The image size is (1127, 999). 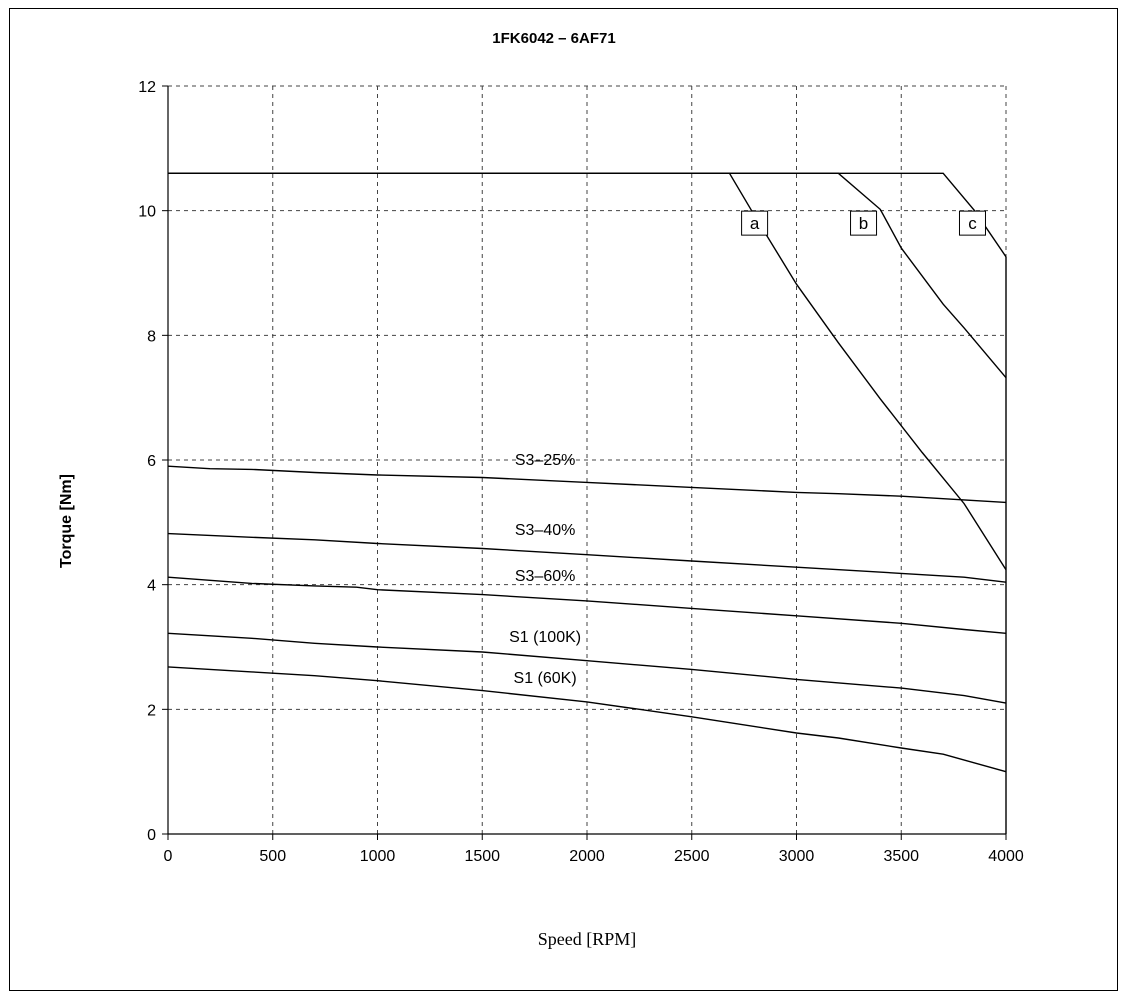 What do you see at coordinates (151, 710) in the screenshot?
I see `y-tick-label: 2` at bounding box center [151, 710].